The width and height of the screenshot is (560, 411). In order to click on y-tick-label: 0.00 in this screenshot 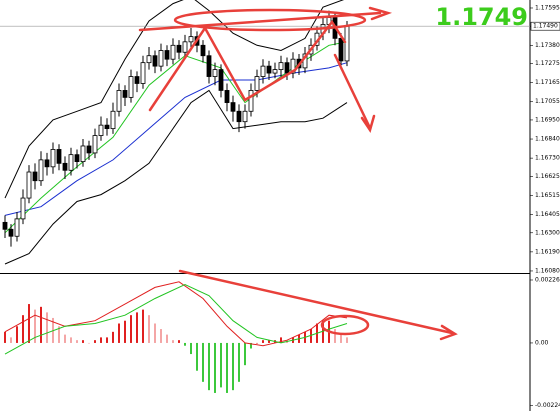, I will do `click(542, 342)`.